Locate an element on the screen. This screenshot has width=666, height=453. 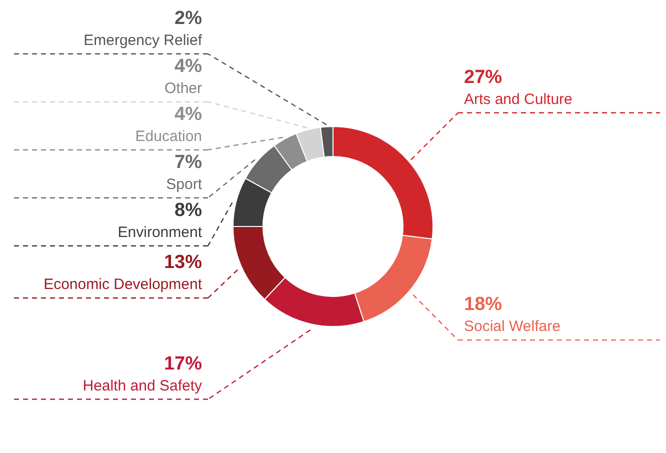
slice-label: Health and Safety is located at coordinates (142, 385).